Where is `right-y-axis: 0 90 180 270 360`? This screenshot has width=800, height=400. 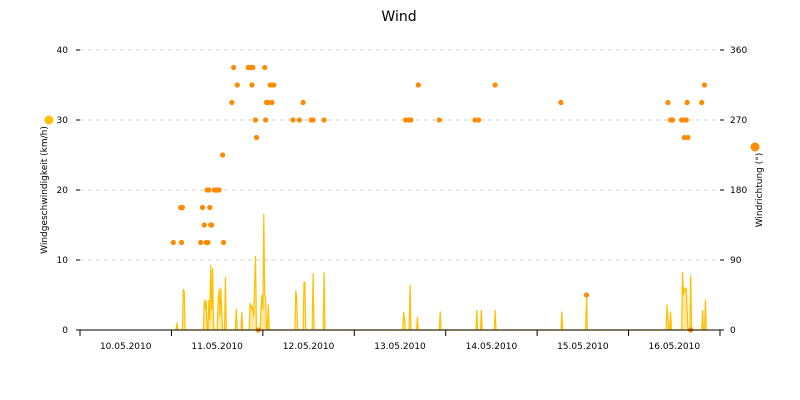 right-y-axis: 0 90 180 270 360 is located at coordinates (733, 191).